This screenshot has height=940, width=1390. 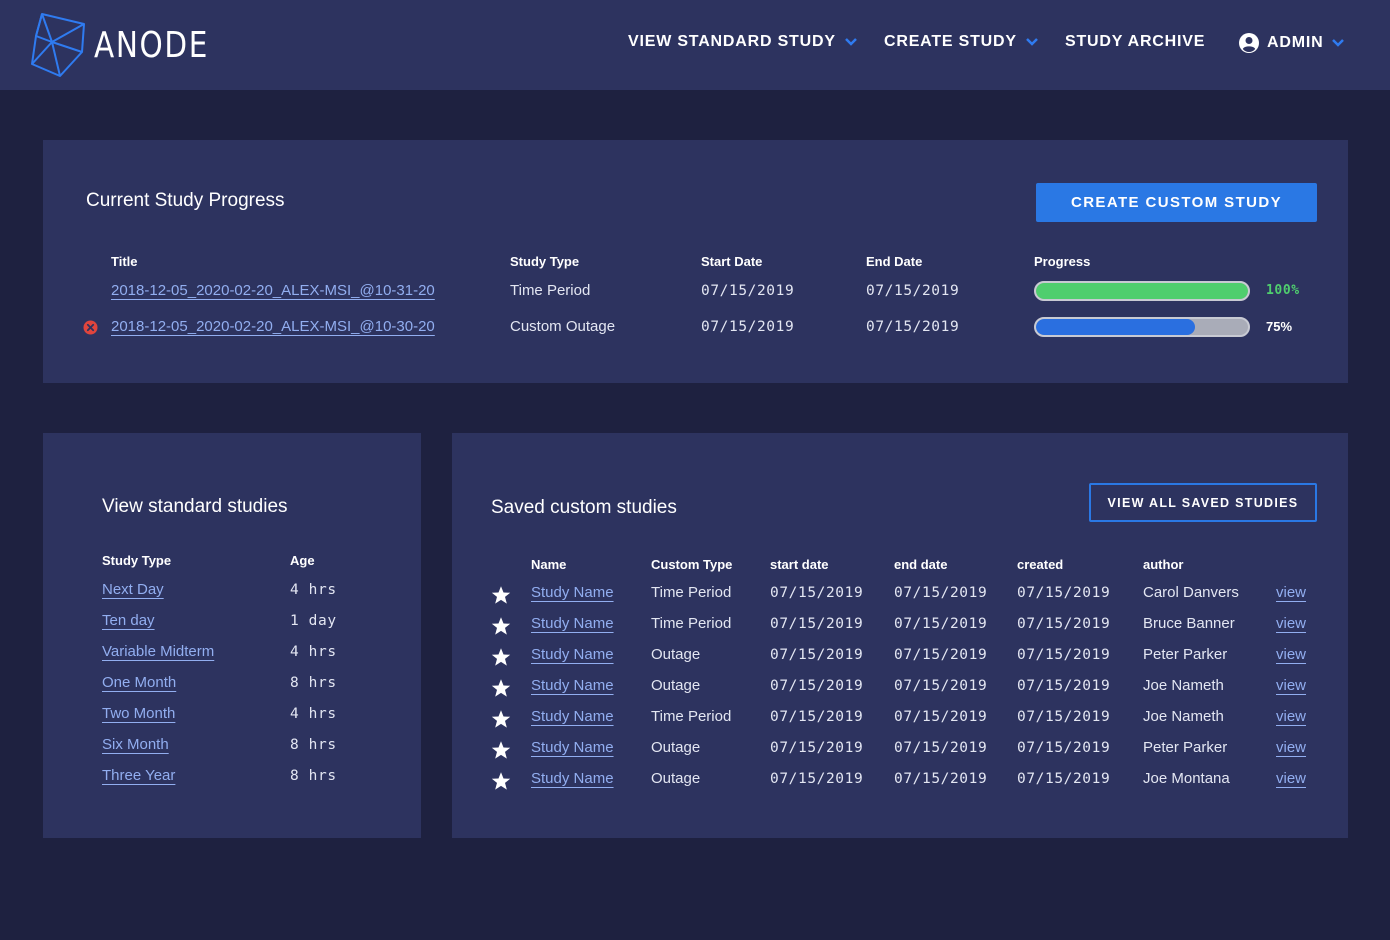 What do you see at coordinates (273, 326) in the screenshot?
I see `study-title-link: 2018-12-05_2020-02-20_ALEX-MSI_@10-30-20` at bounding box center [273, 326].